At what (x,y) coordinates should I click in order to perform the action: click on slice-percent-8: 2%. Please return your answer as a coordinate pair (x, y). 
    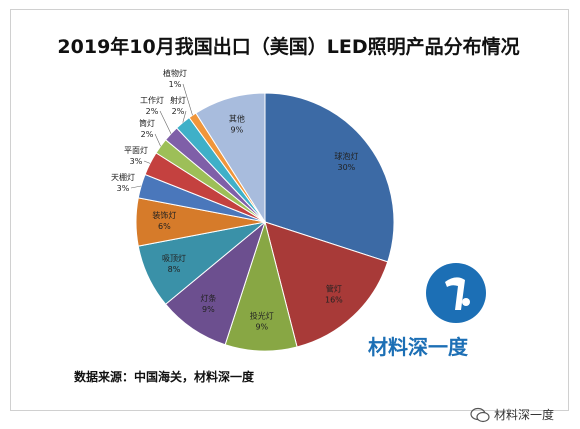
    Looking at the image, I should click on (147, 134).